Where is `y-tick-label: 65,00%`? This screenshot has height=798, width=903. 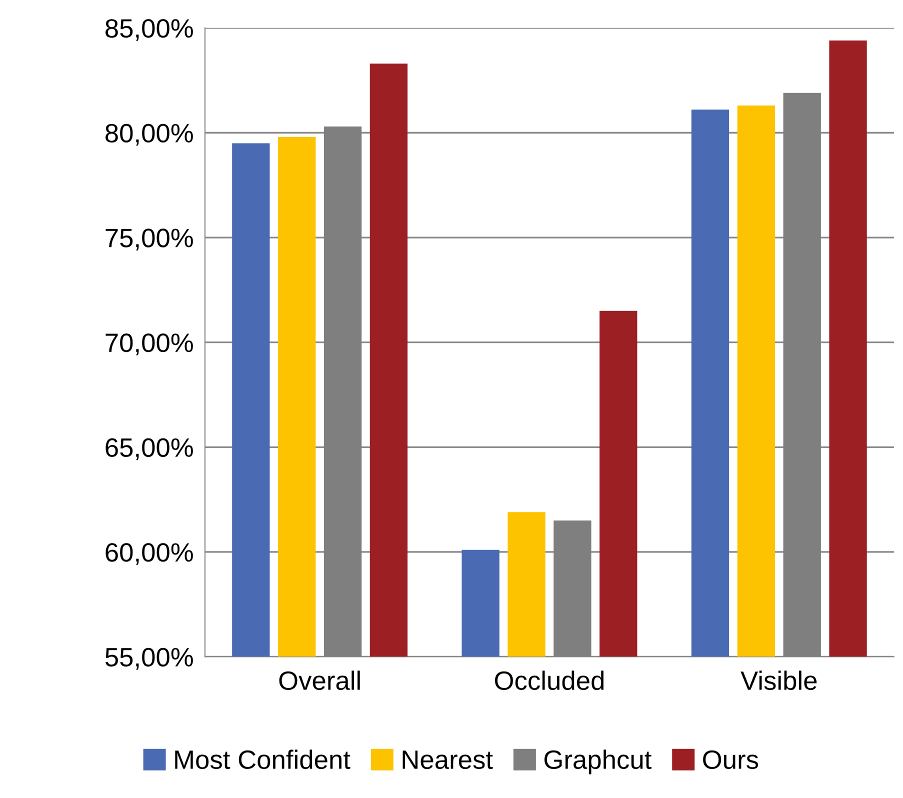
y-tick-label: 65,00% is located at coordinates (149, 449).